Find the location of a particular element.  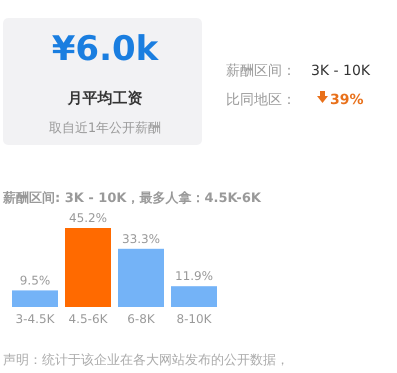

text: 薪酬区间： is located at coordinates (261, 71).